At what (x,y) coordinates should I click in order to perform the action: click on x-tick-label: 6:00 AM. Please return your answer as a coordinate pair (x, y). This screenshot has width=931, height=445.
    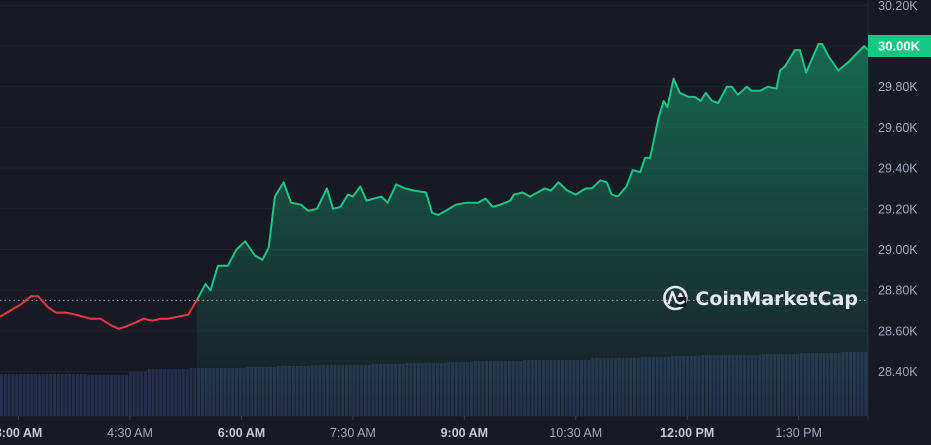
    Looking at the image, I should click on (241, 433).